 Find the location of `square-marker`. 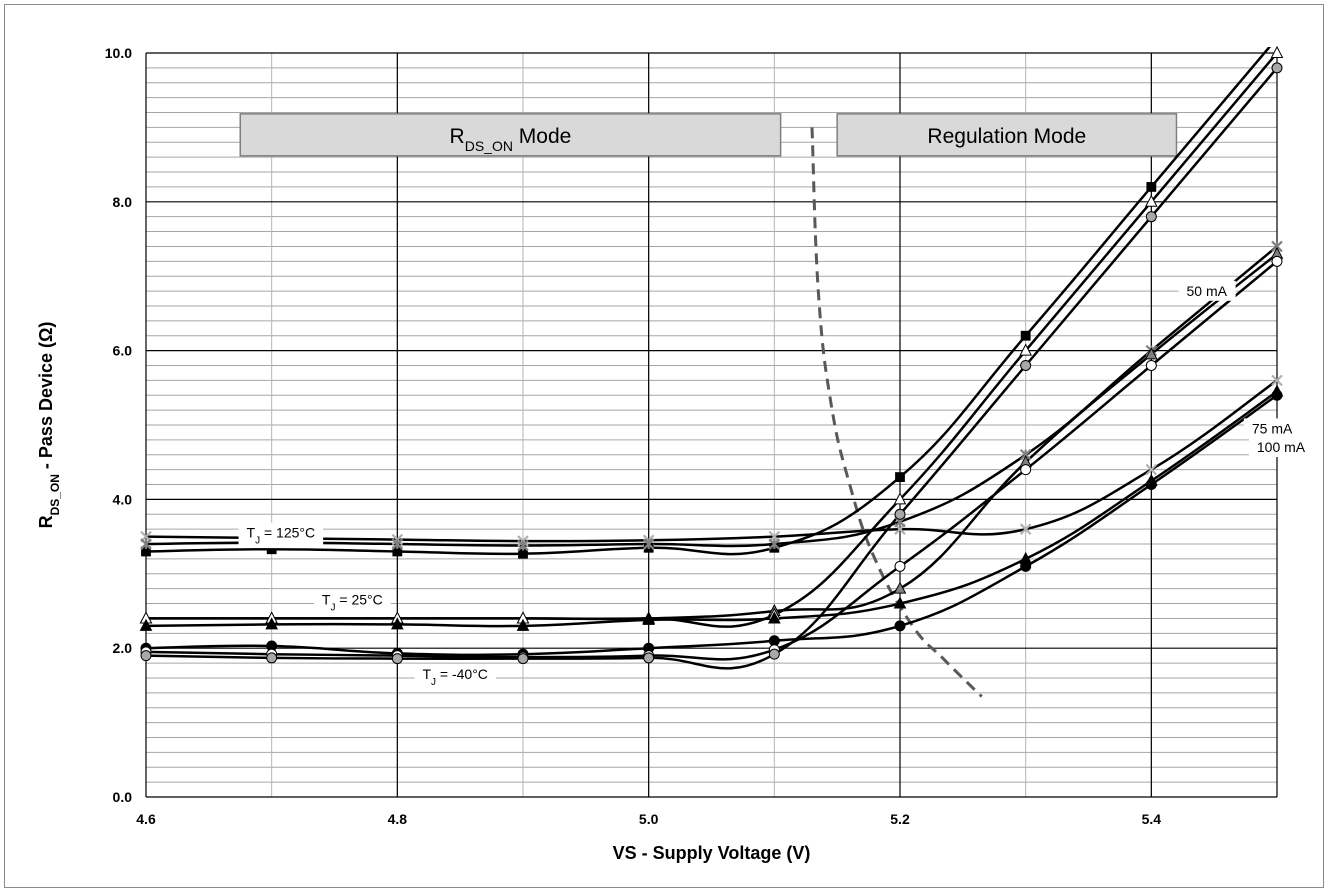

square-marker is located at coordinates (1025, 335).